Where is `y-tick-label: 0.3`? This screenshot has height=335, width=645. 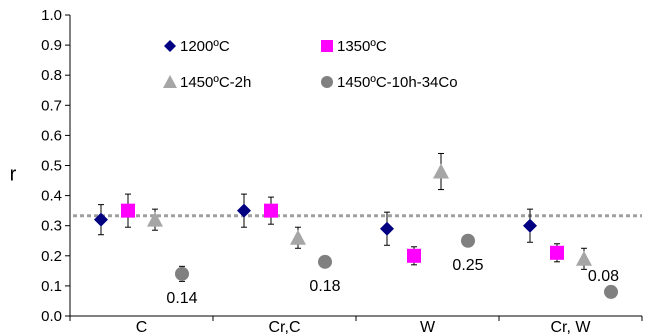
y-tick-label: 0.3 is located at coordinates (51, 226).